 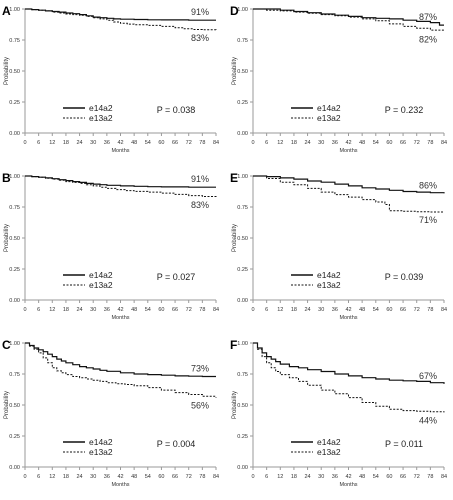 I want to click on end-label-e14a2: 86%, so click(x=428, y=185).